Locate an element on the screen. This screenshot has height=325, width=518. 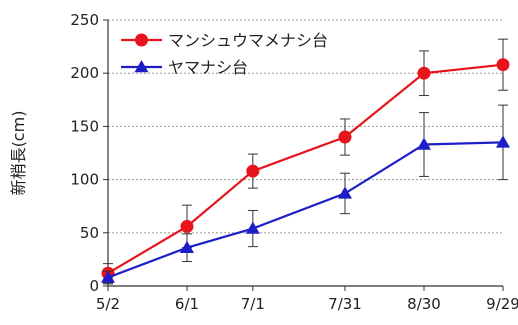
y-axis-label: 新梢長(cm) is located at coordinates (18, 153).